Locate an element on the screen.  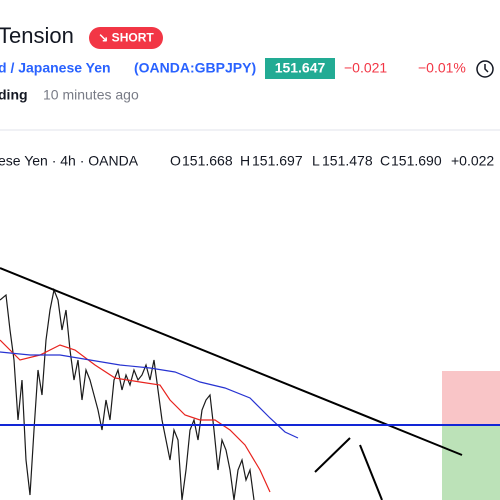
price-badge is located at coordinates (300, 68).